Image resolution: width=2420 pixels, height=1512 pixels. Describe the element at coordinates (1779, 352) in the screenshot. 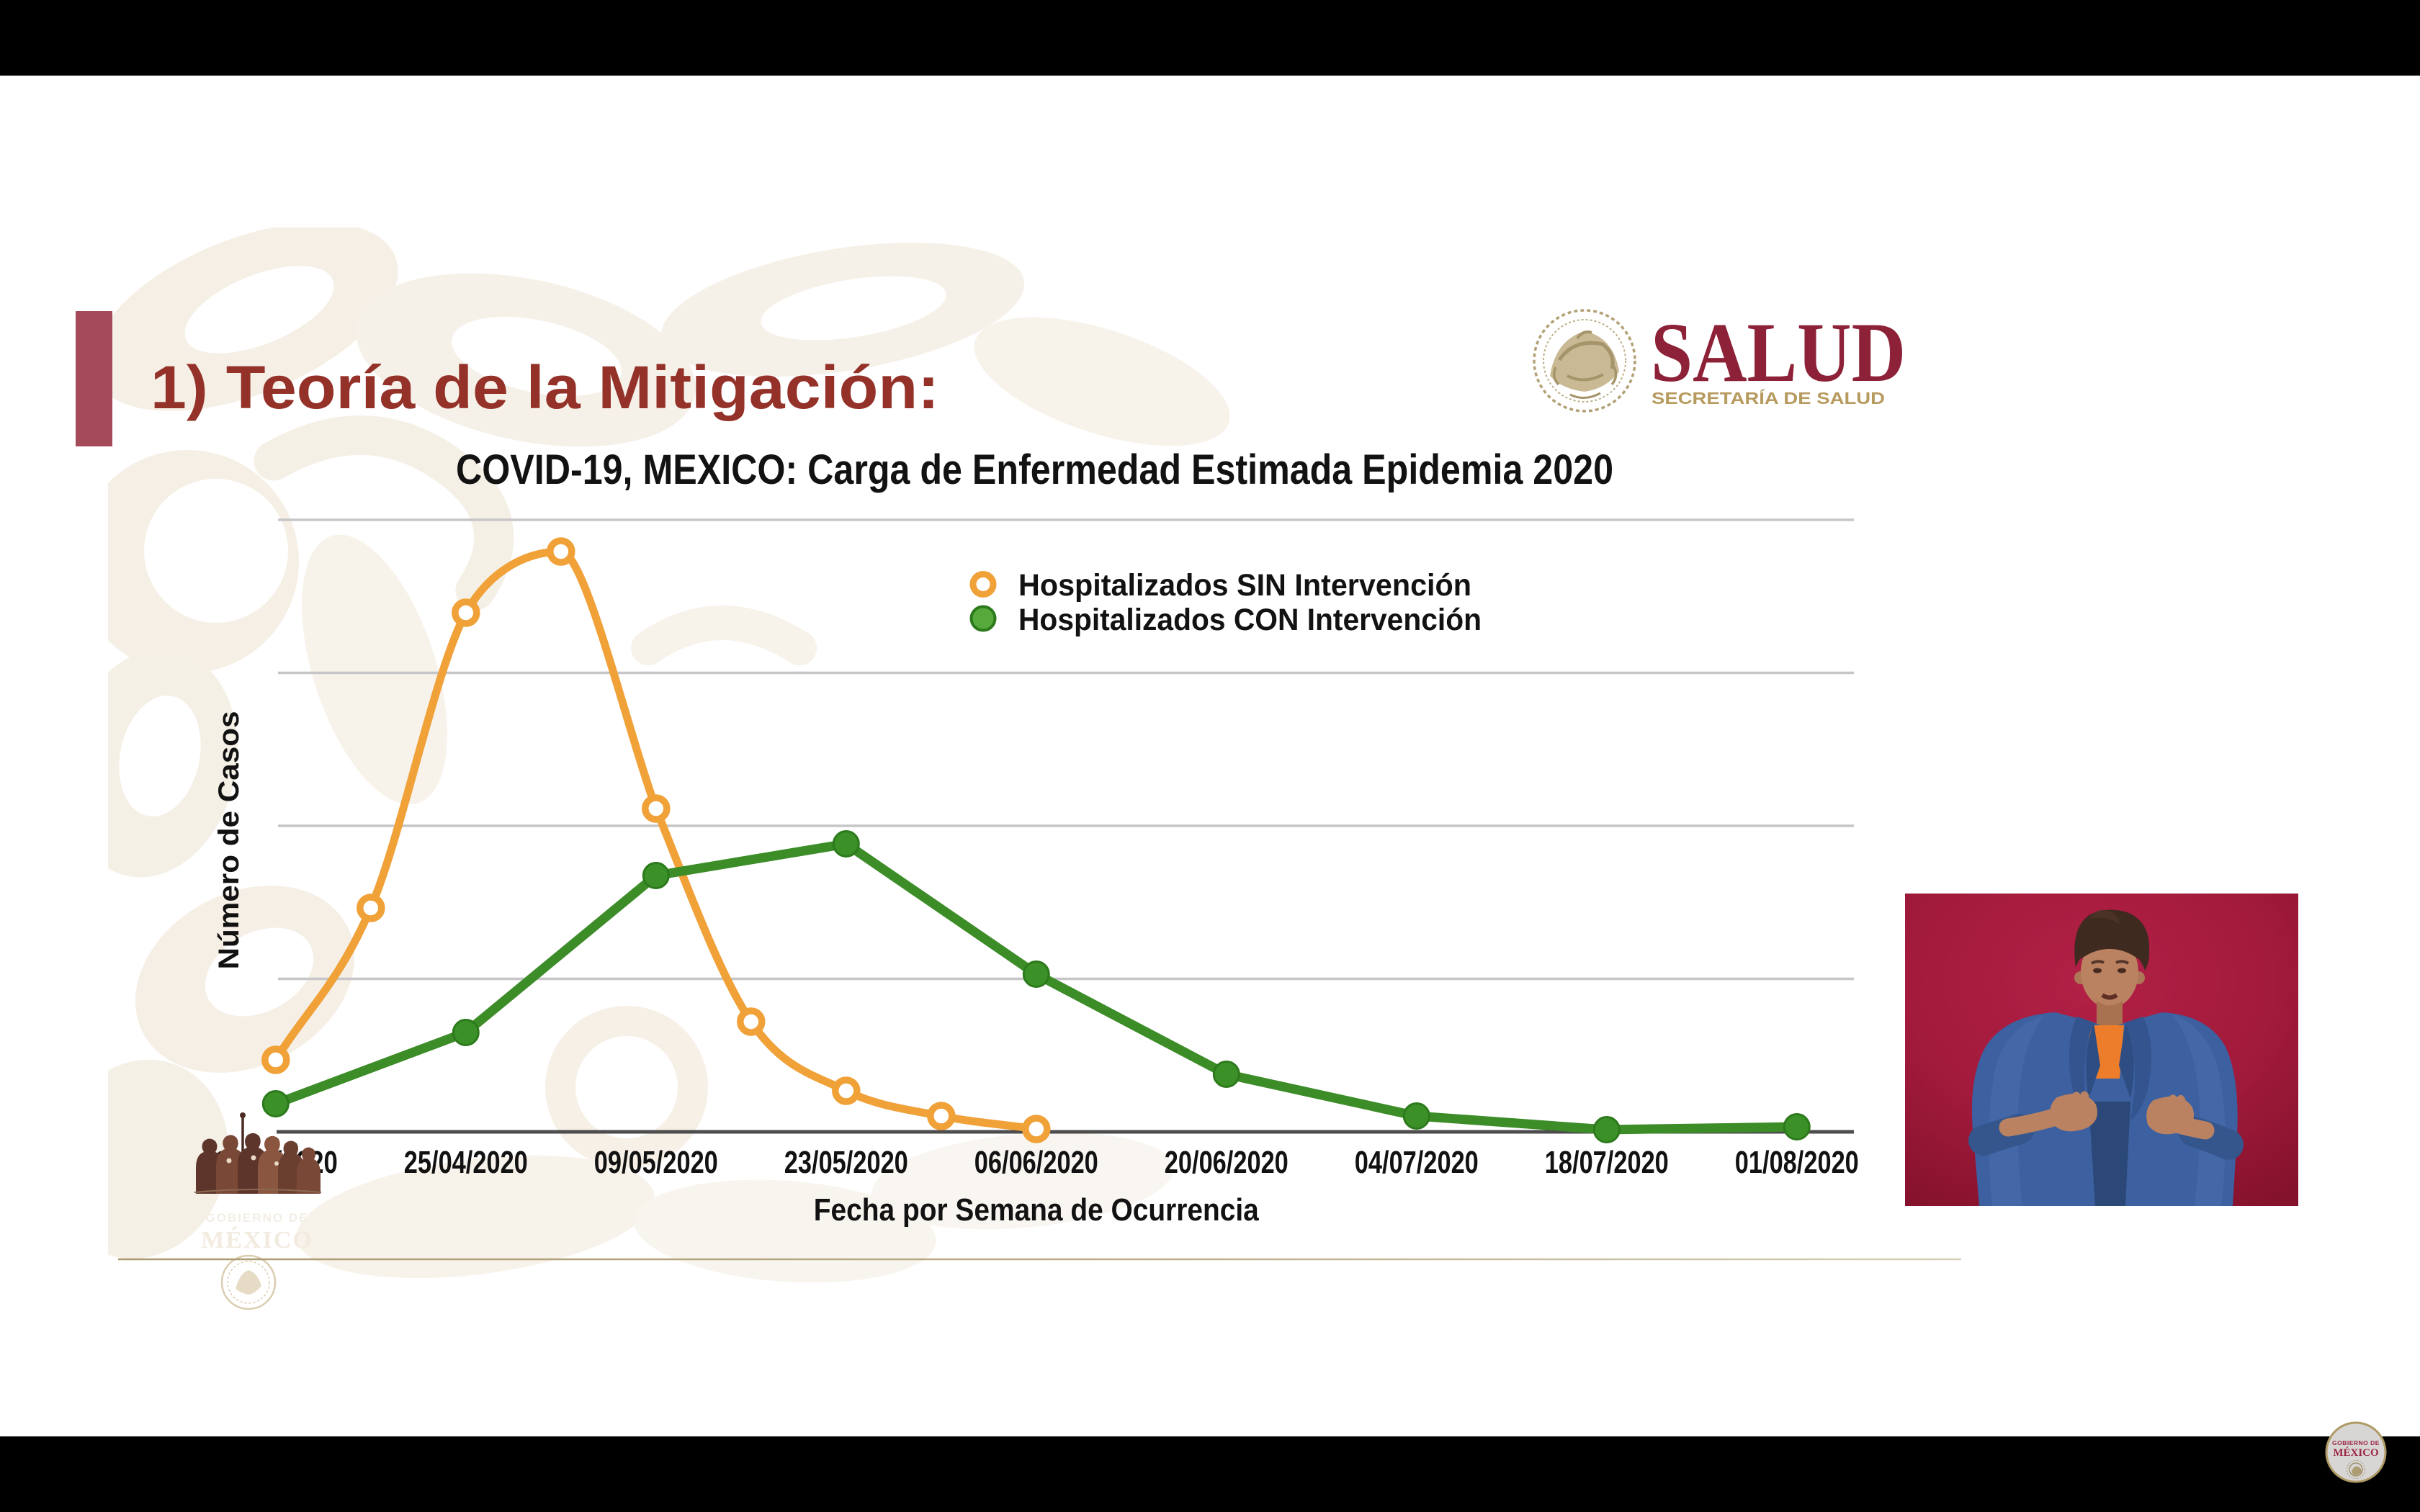

I see `svg-text: SALUD` at that location.